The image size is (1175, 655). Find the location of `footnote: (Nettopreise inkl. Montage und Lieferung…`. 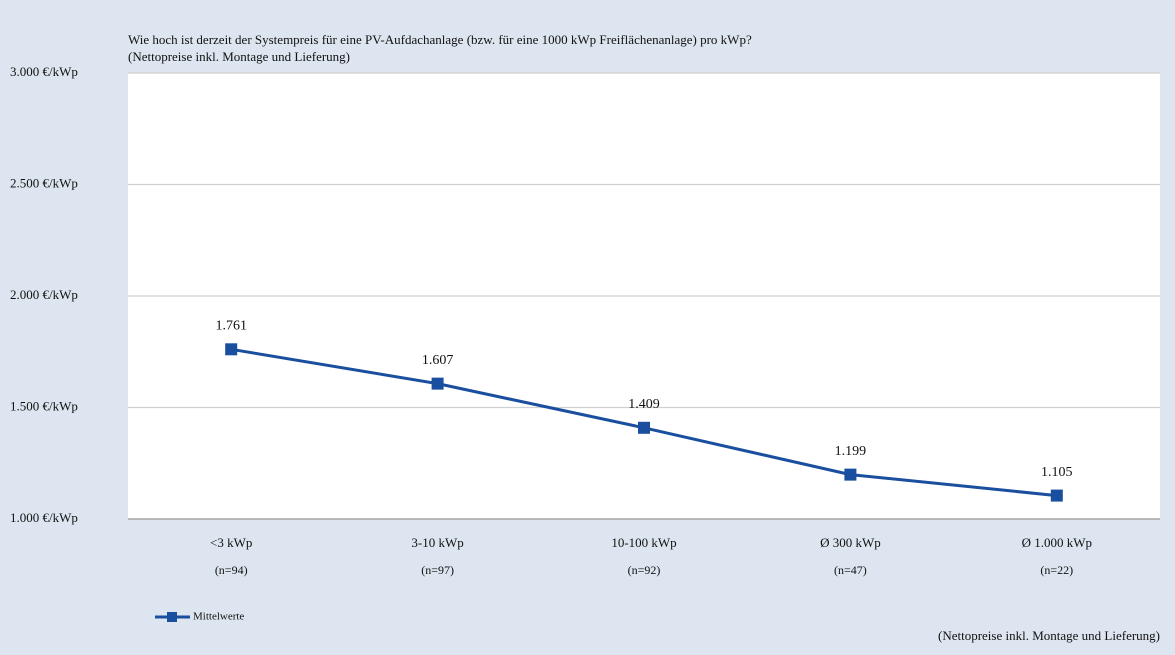

footnote: (Nettopreise inkl. Montage und Lieferung… is located at coordinates (1049, 635).